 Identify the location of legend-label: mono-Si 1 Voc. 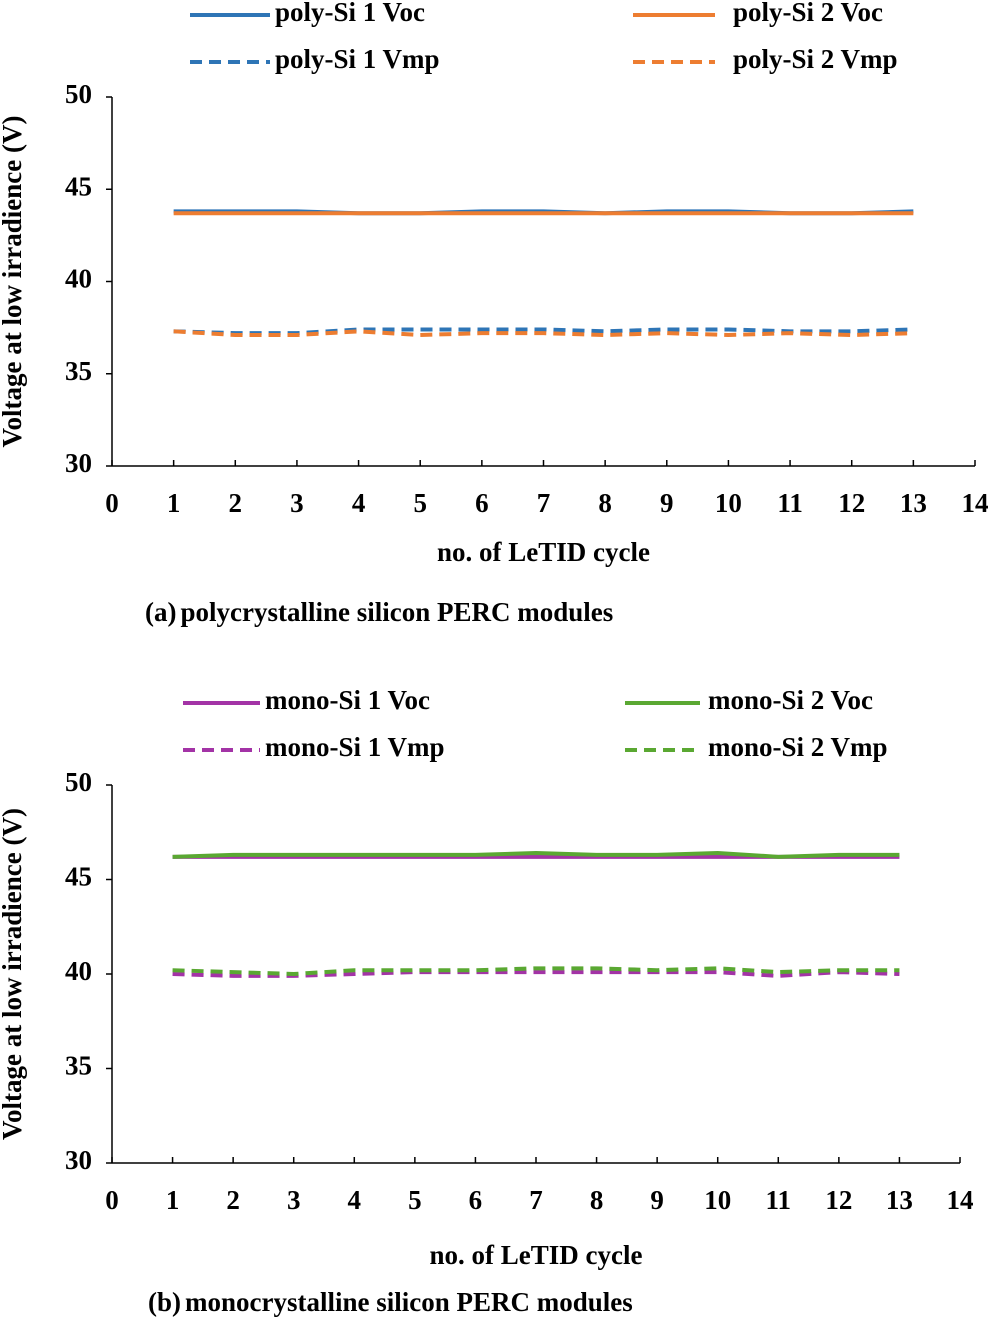
(347, 700).